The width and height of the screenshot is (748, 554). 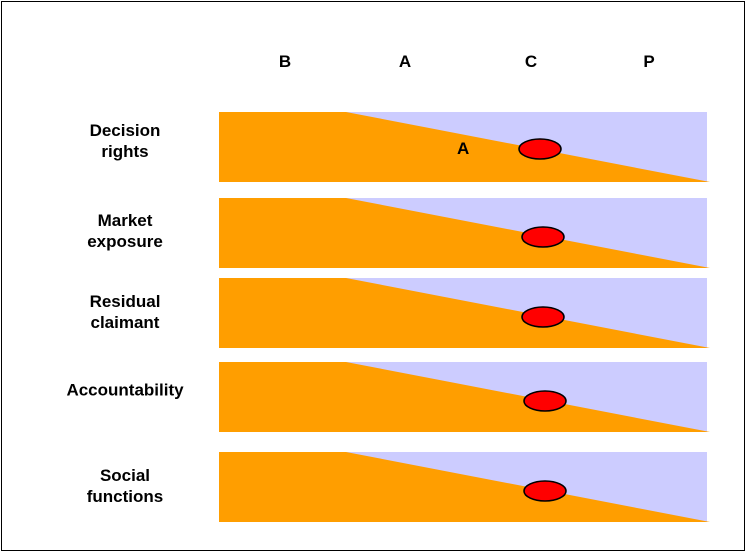 I want to click on row-label-1: Market exposure, so click(x=125, y=231).